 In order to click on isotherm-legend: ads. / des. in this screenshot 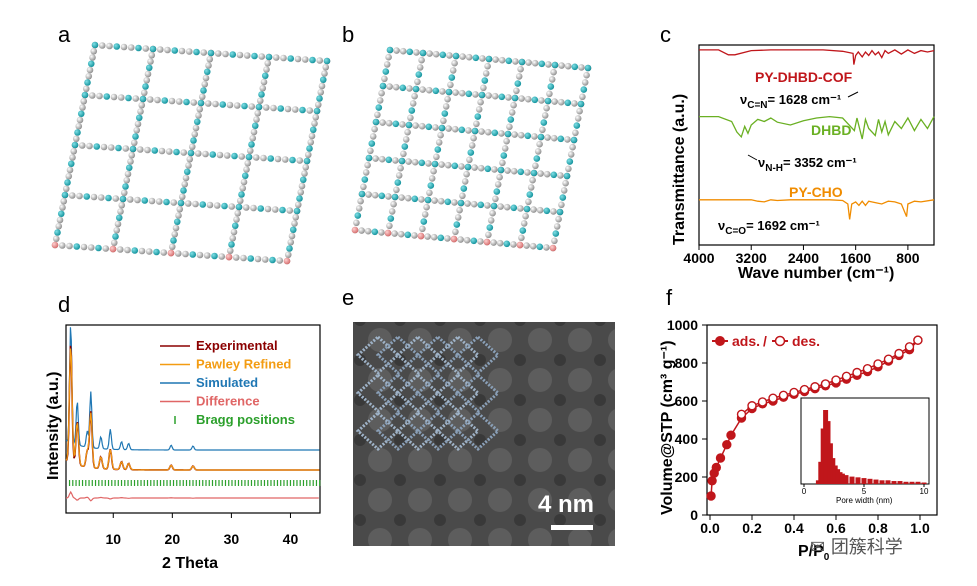, I will do `click(766, 341)`.